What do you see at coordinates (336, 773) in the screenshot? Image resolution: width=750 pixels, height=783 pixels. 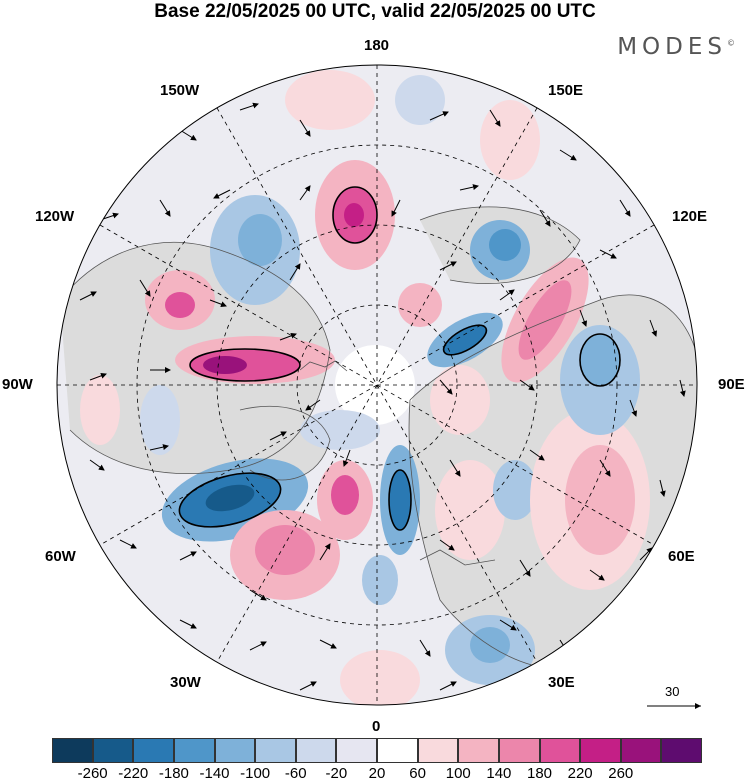 I see `colorbar-tick-label: -20` at bounding box center [336, 773].